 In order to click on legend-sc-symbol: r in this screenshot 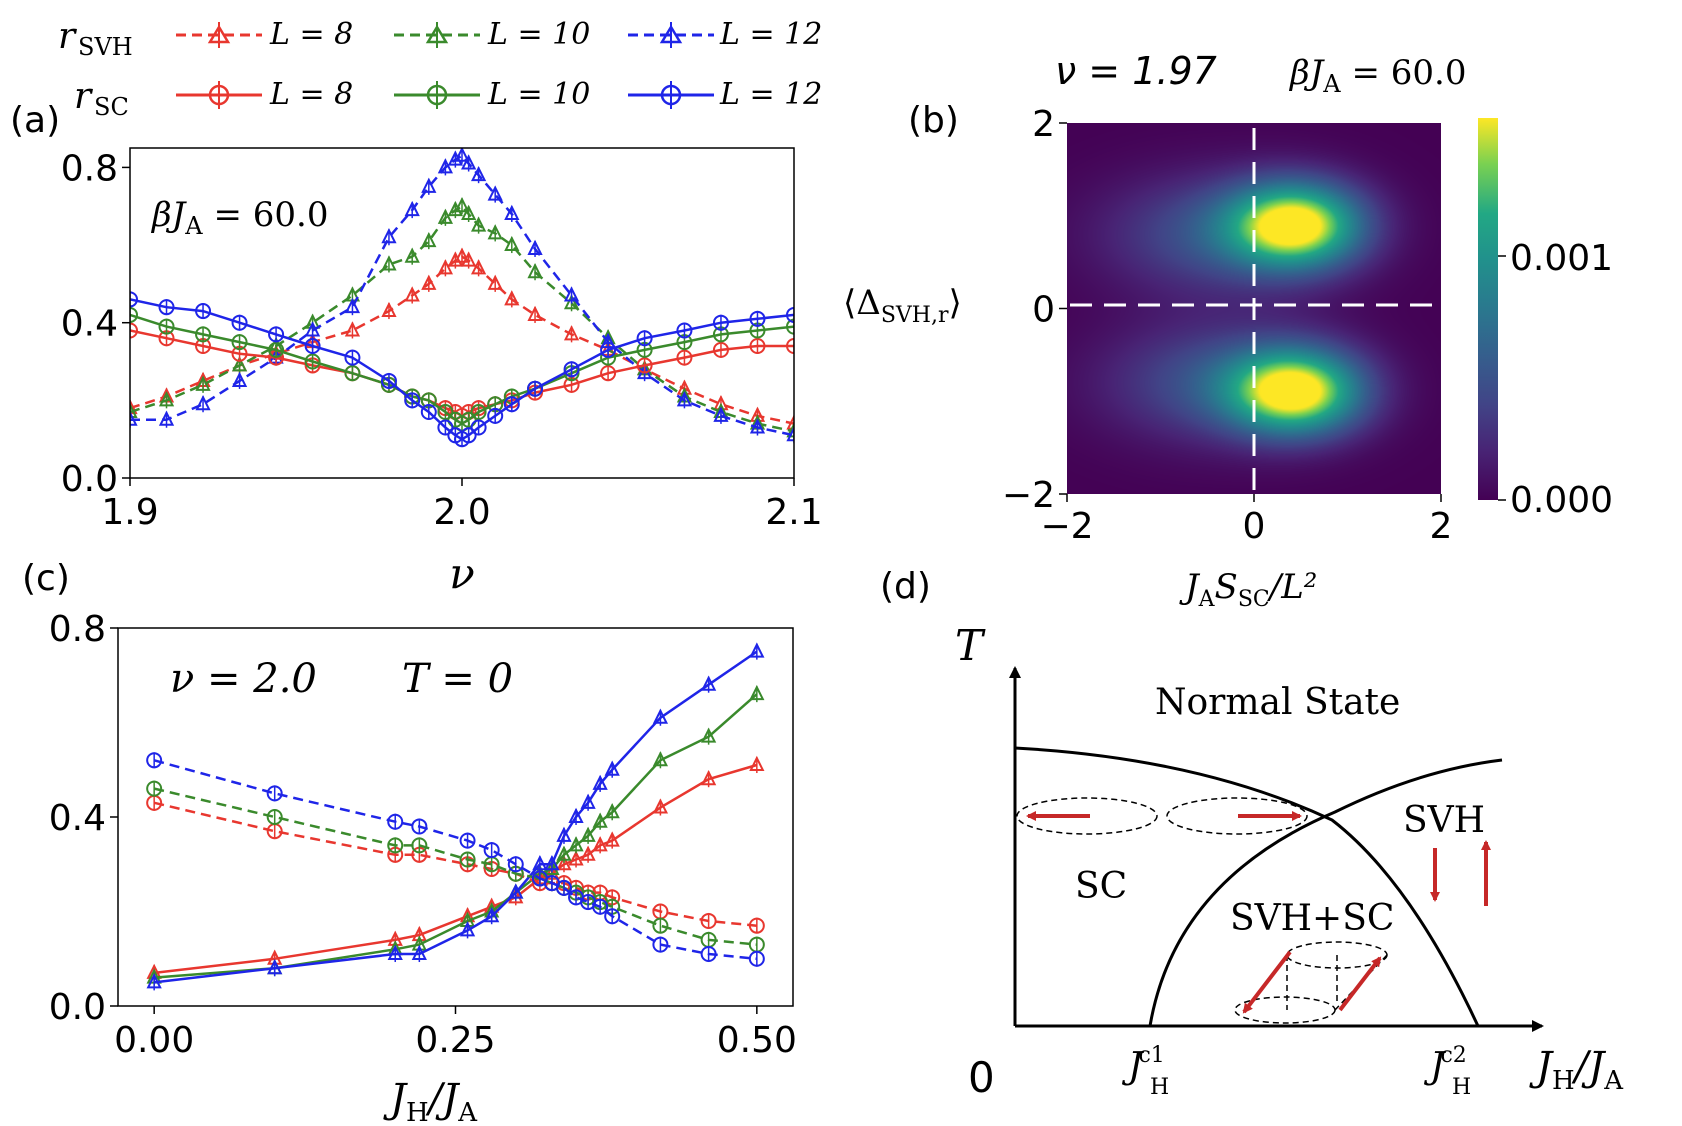, I will do `click(83, 96)`.